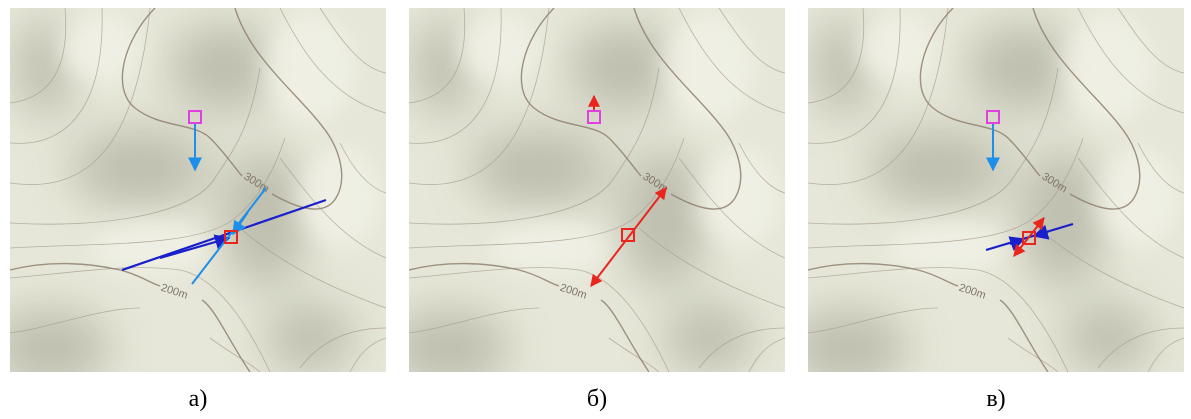 The height and width of the screenshot is (419, 1191). I want to click on caption-a: а), so click(198, 399).